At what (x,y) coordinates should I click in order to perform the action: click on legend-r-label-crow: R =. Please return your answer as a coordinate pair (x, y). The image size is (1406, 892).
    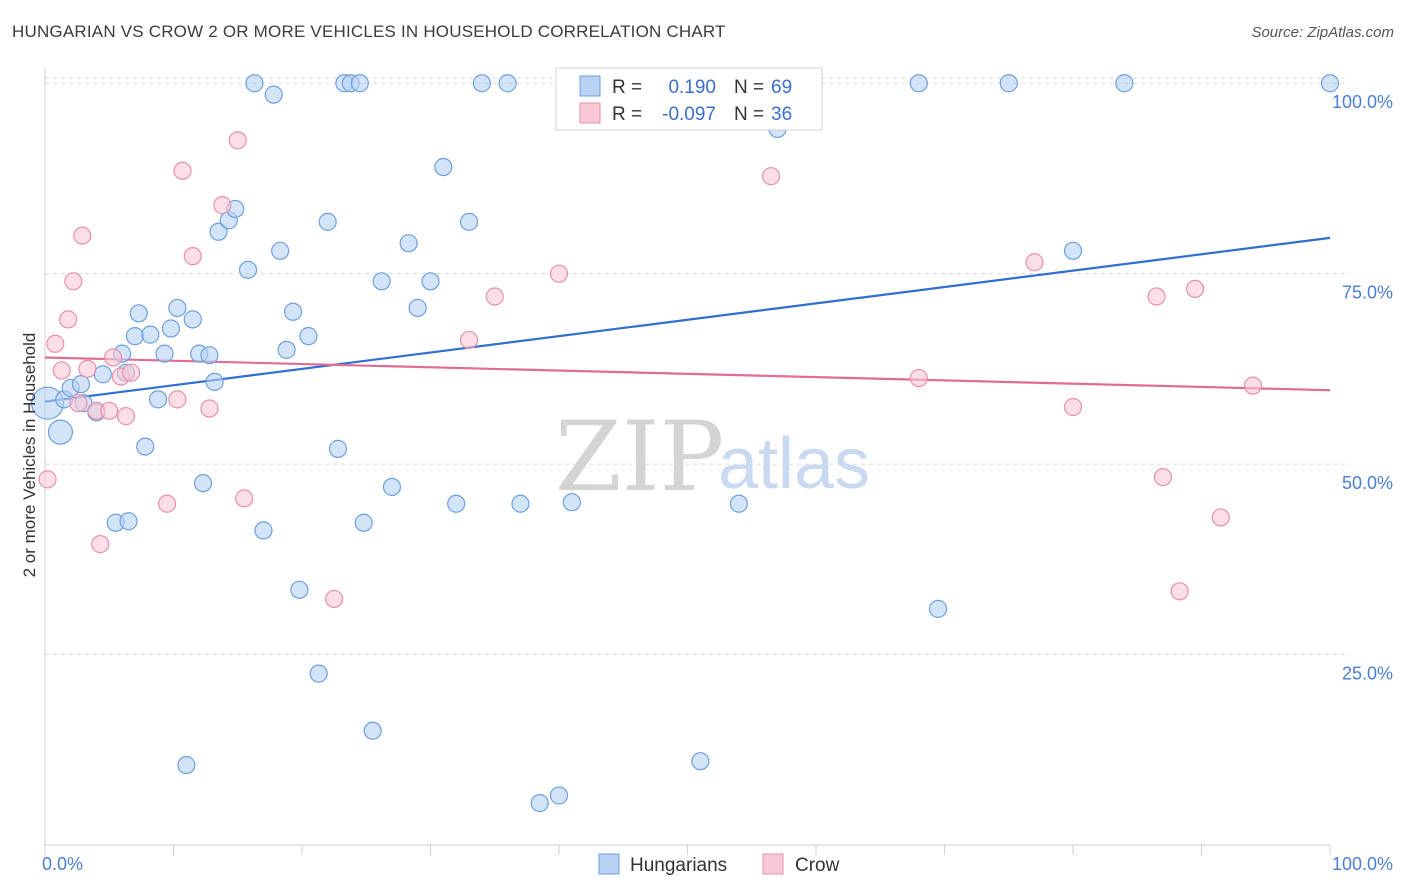
    Looking at the image, I should click on (627, 114).